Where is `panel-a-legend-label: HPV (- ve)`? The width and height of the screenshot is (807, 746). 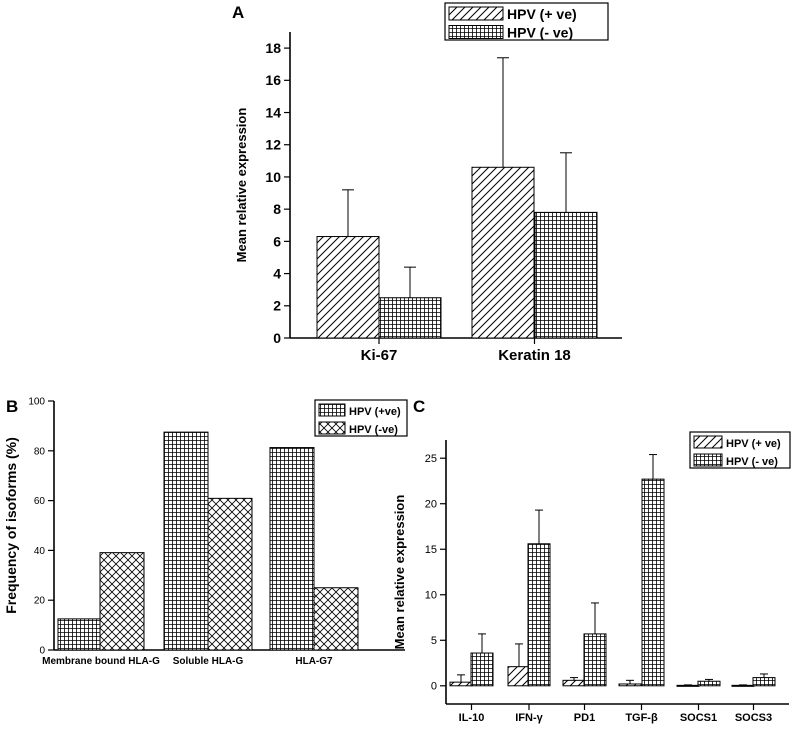 panel-a-legend-label: HPV (- ve) is located at coordinates (540, 33).